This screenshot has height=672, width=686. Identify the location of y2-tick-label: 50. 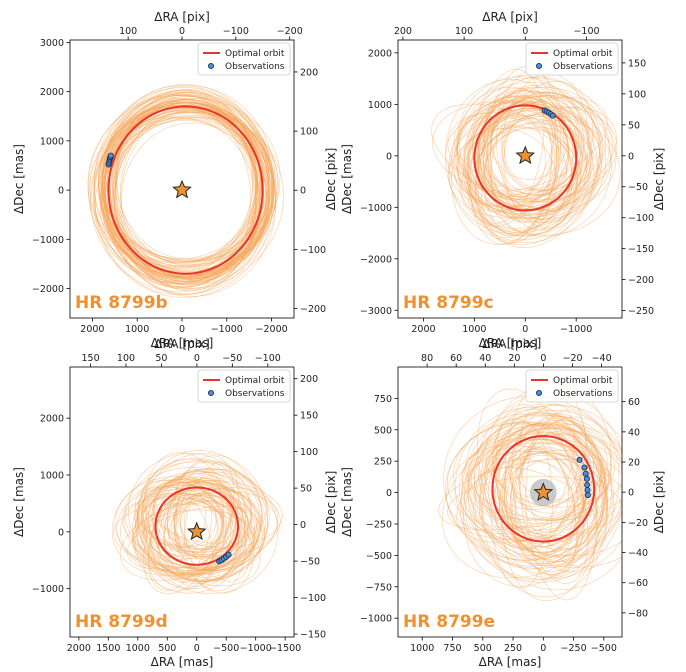
(634, 125).